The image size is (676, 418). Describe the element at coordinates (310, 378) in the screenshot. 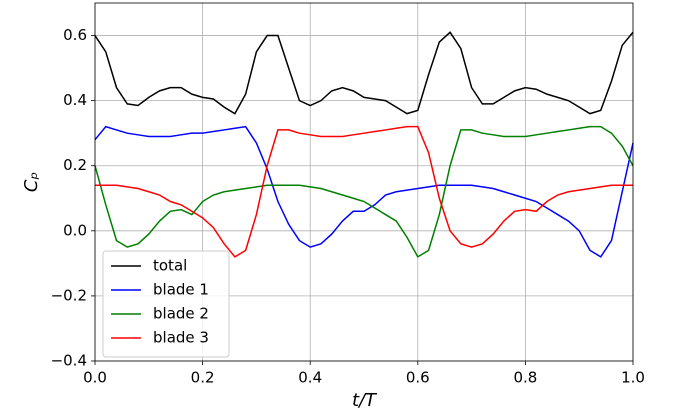

I see `x-tick-label: 0.4` at that location.